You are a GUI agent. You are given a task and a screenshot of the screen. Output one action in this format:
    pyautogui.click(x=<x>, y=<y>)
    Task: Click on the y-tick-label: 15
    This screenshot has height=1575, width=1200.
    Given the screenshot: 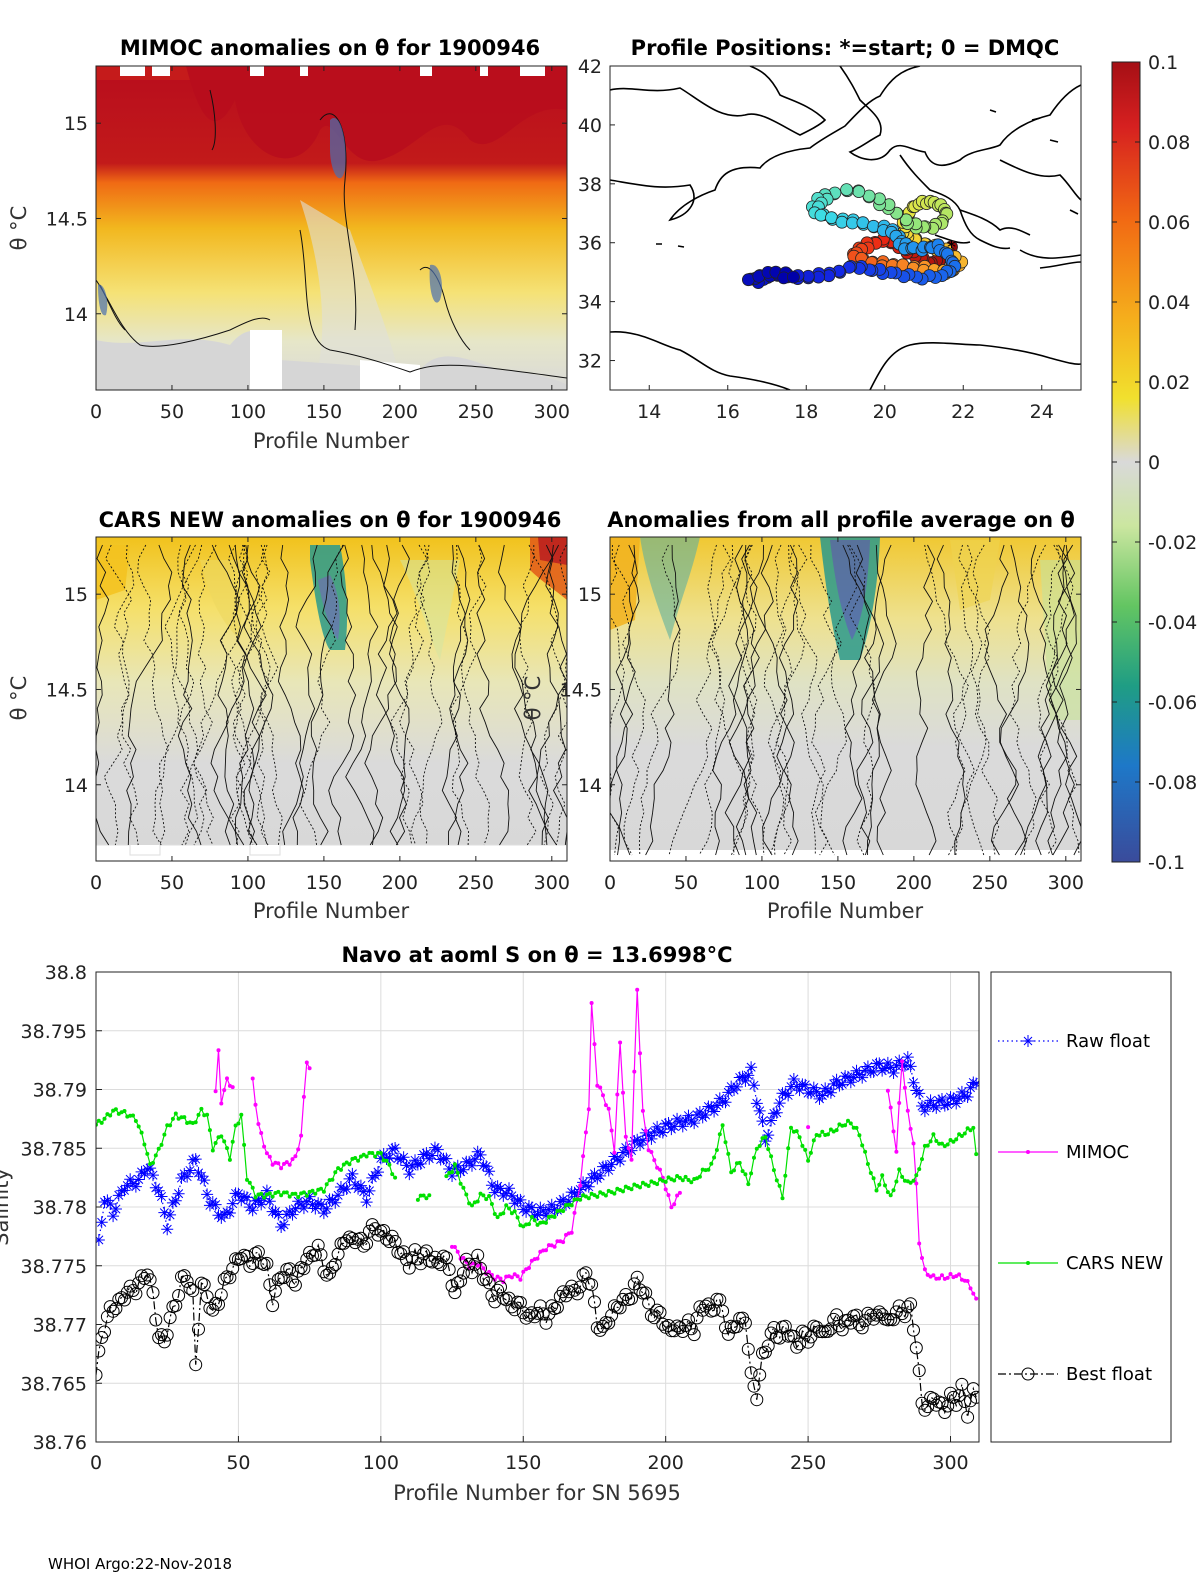 What is the action you would take?
    pyautogui.click(x=76, y=595)
    